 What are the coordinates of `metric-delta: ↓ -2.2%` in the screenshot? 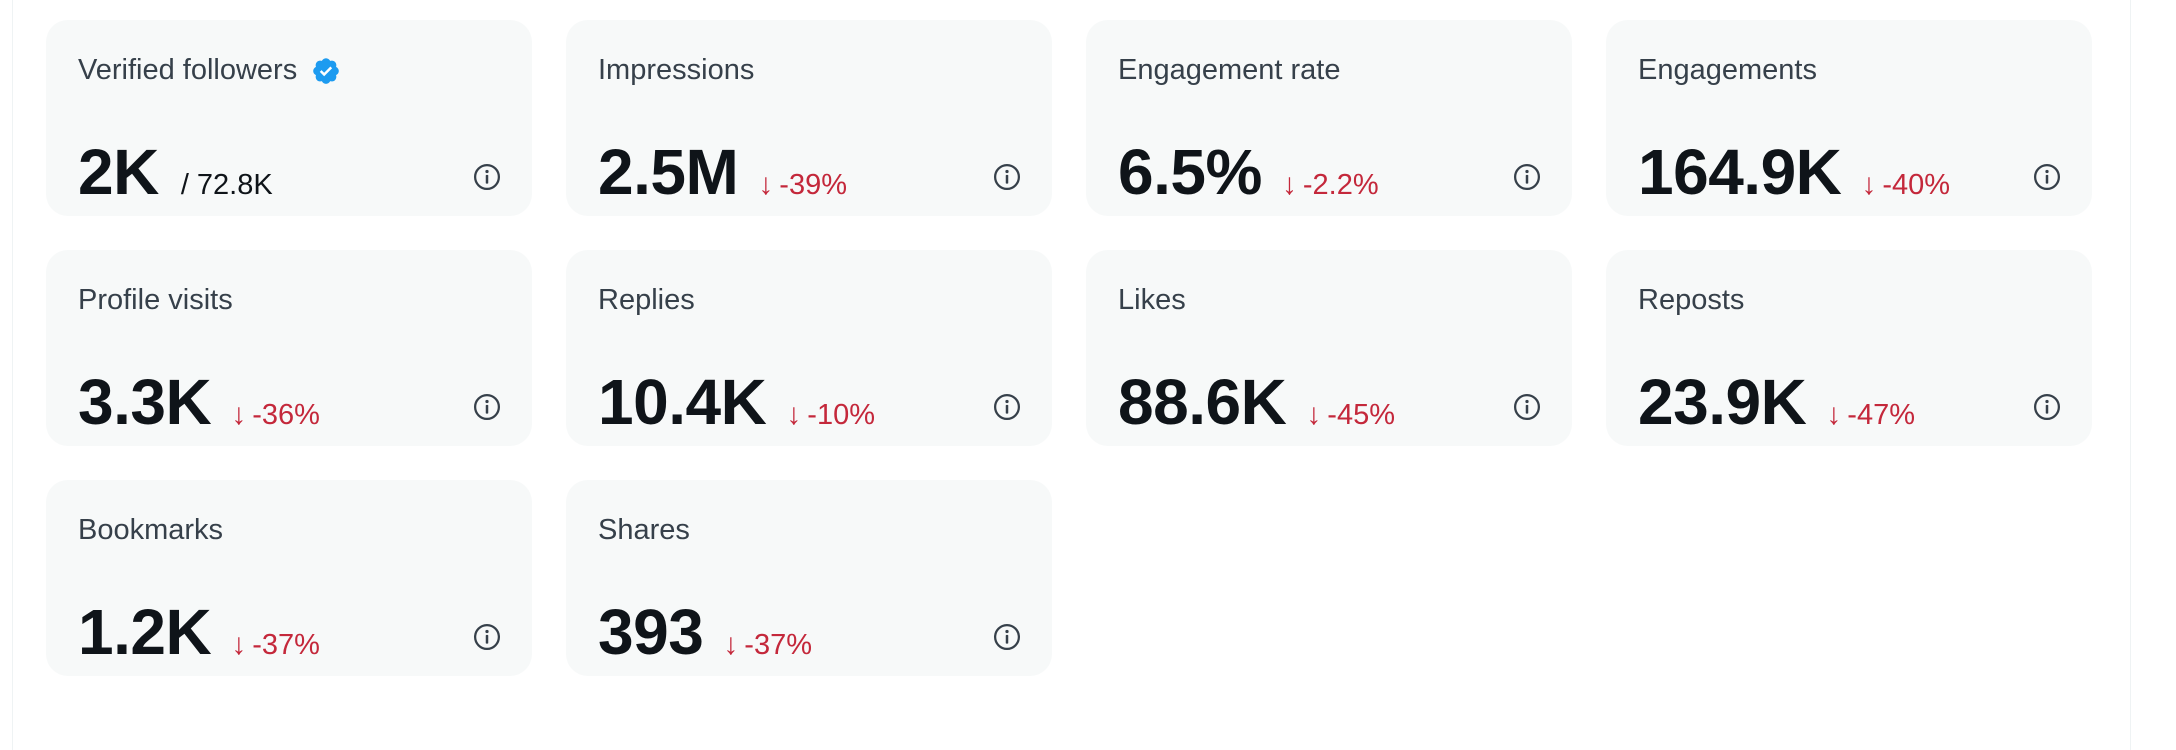 It's located at (1330, 185).